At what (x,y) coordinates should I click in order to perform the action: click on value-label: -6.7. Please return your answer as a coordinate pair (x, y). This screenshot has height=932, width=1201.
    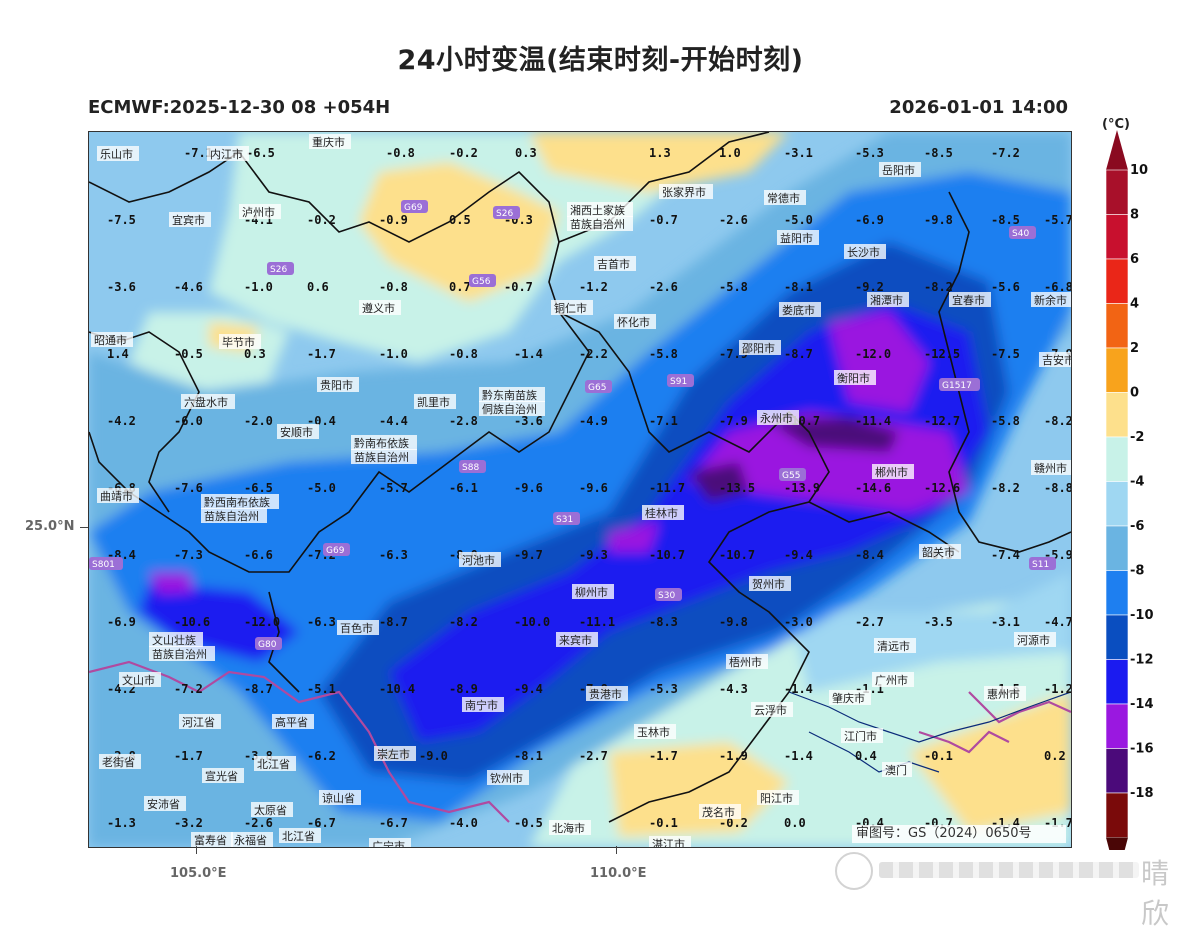
    Looking at the image, I should click on (393, 823).